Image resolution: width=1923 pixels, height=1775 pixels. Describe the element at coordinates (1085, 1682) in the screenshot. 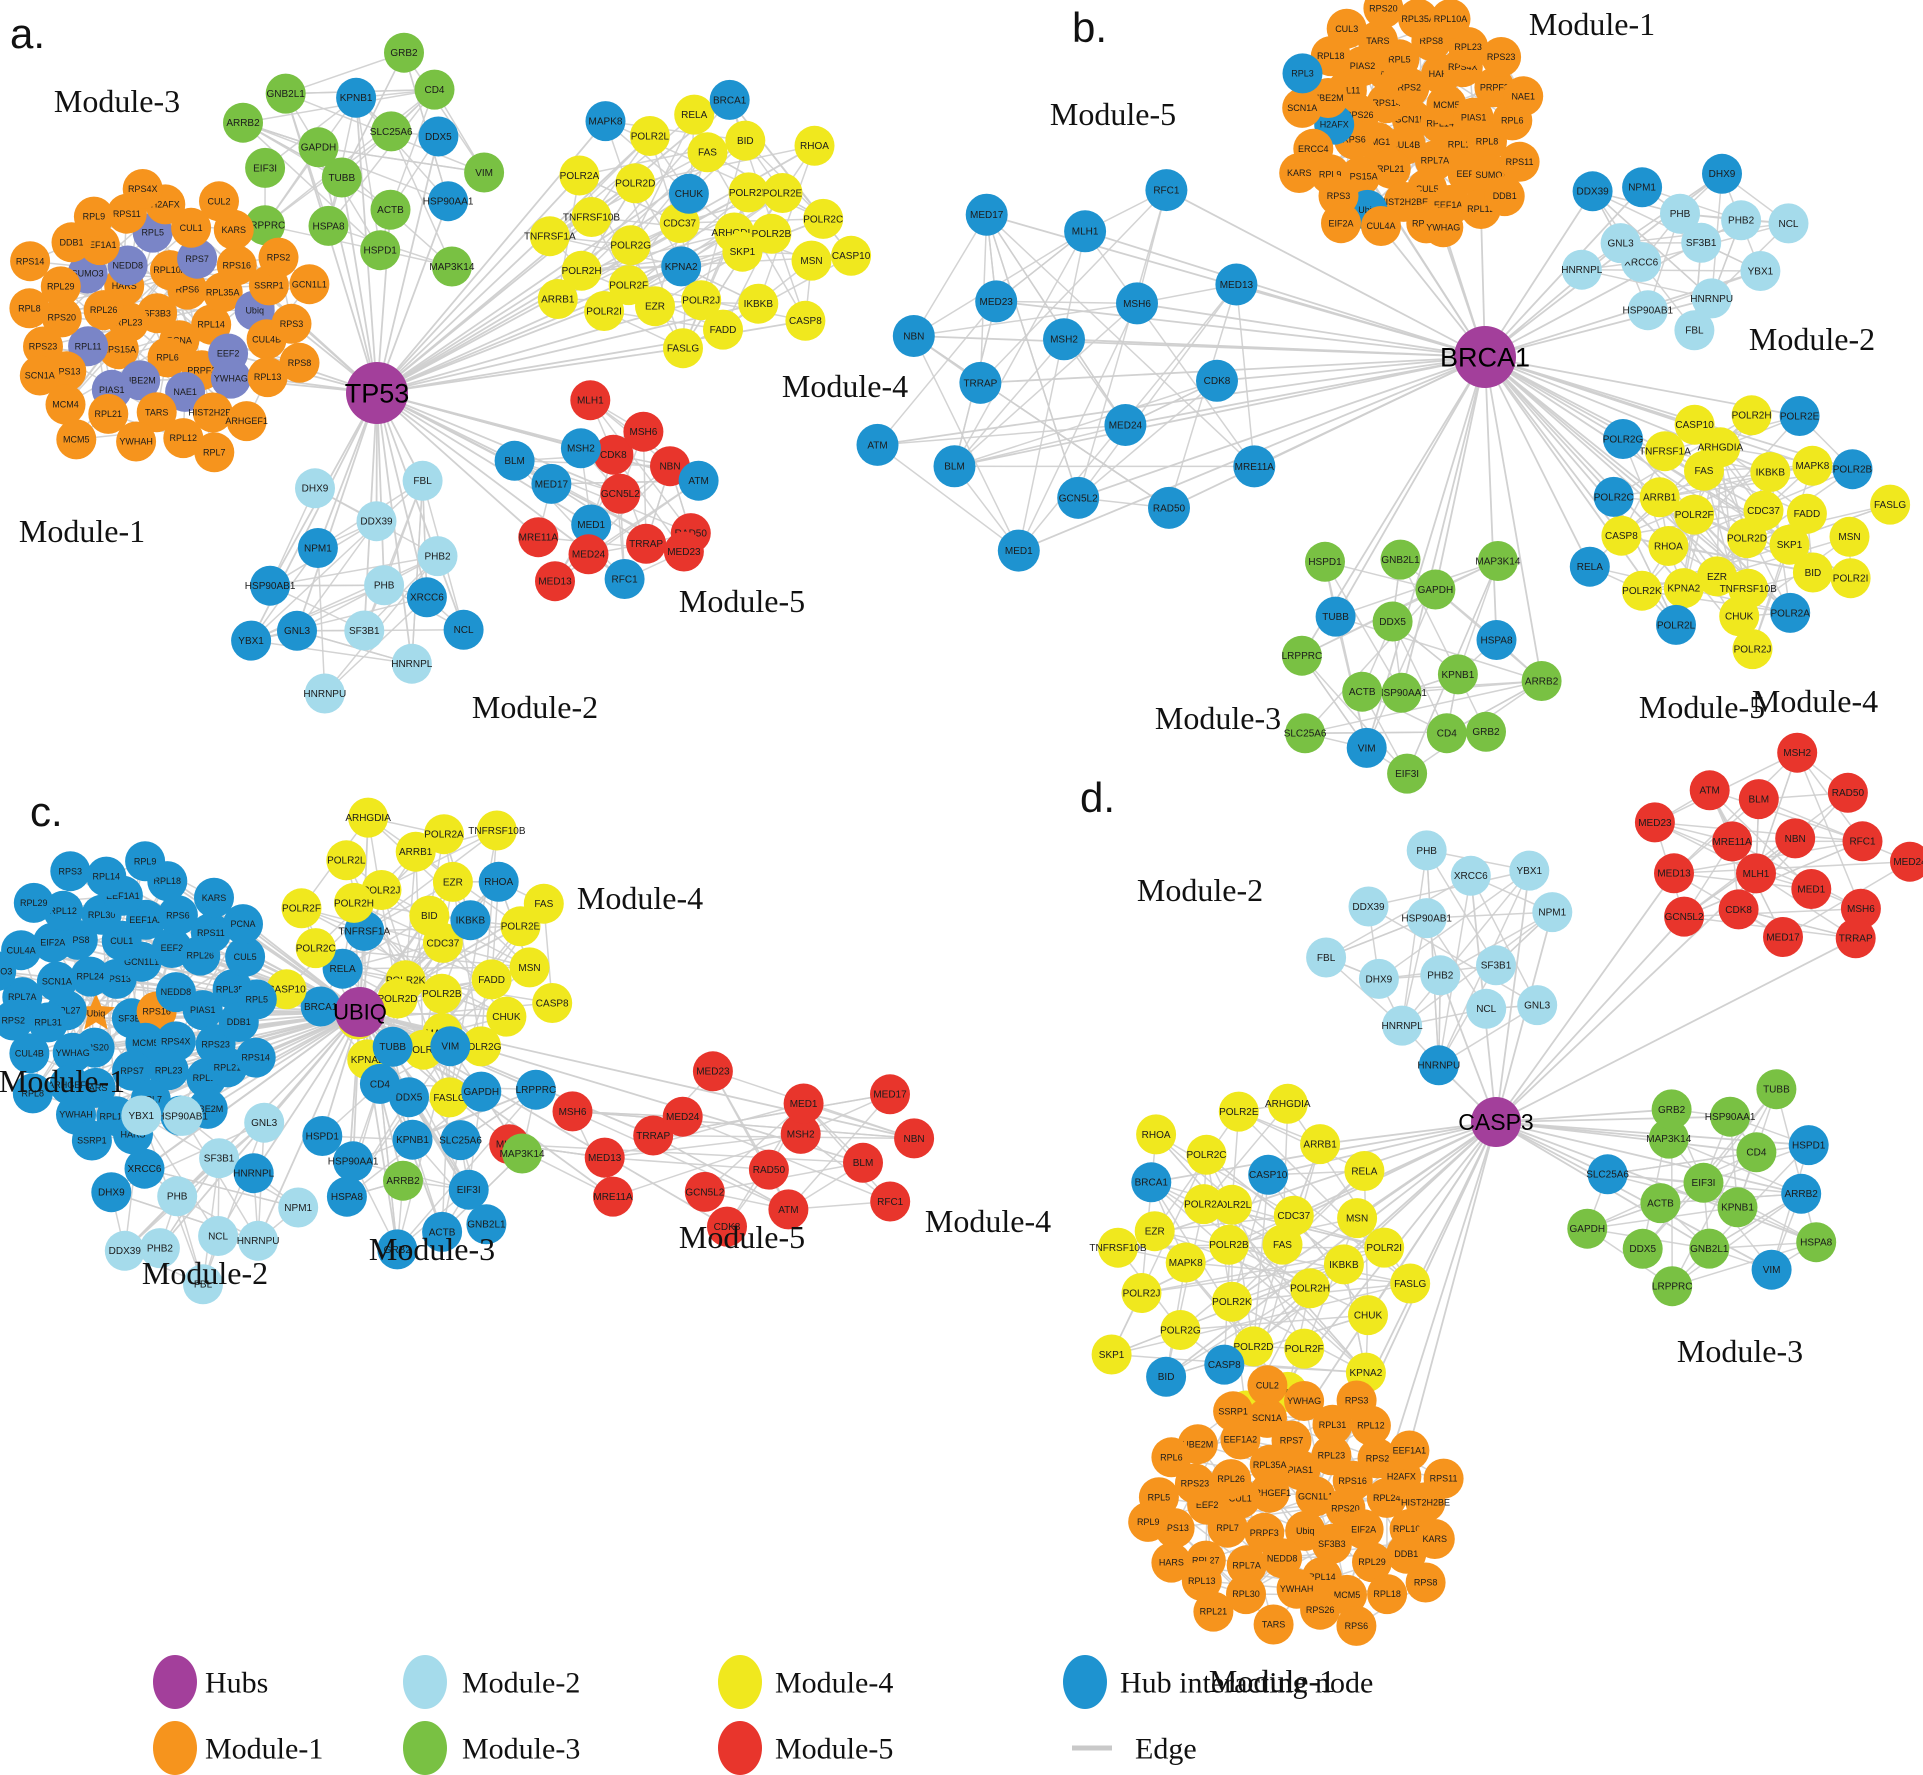

I see `legend-swatch-hub-interacting-node` at that location.